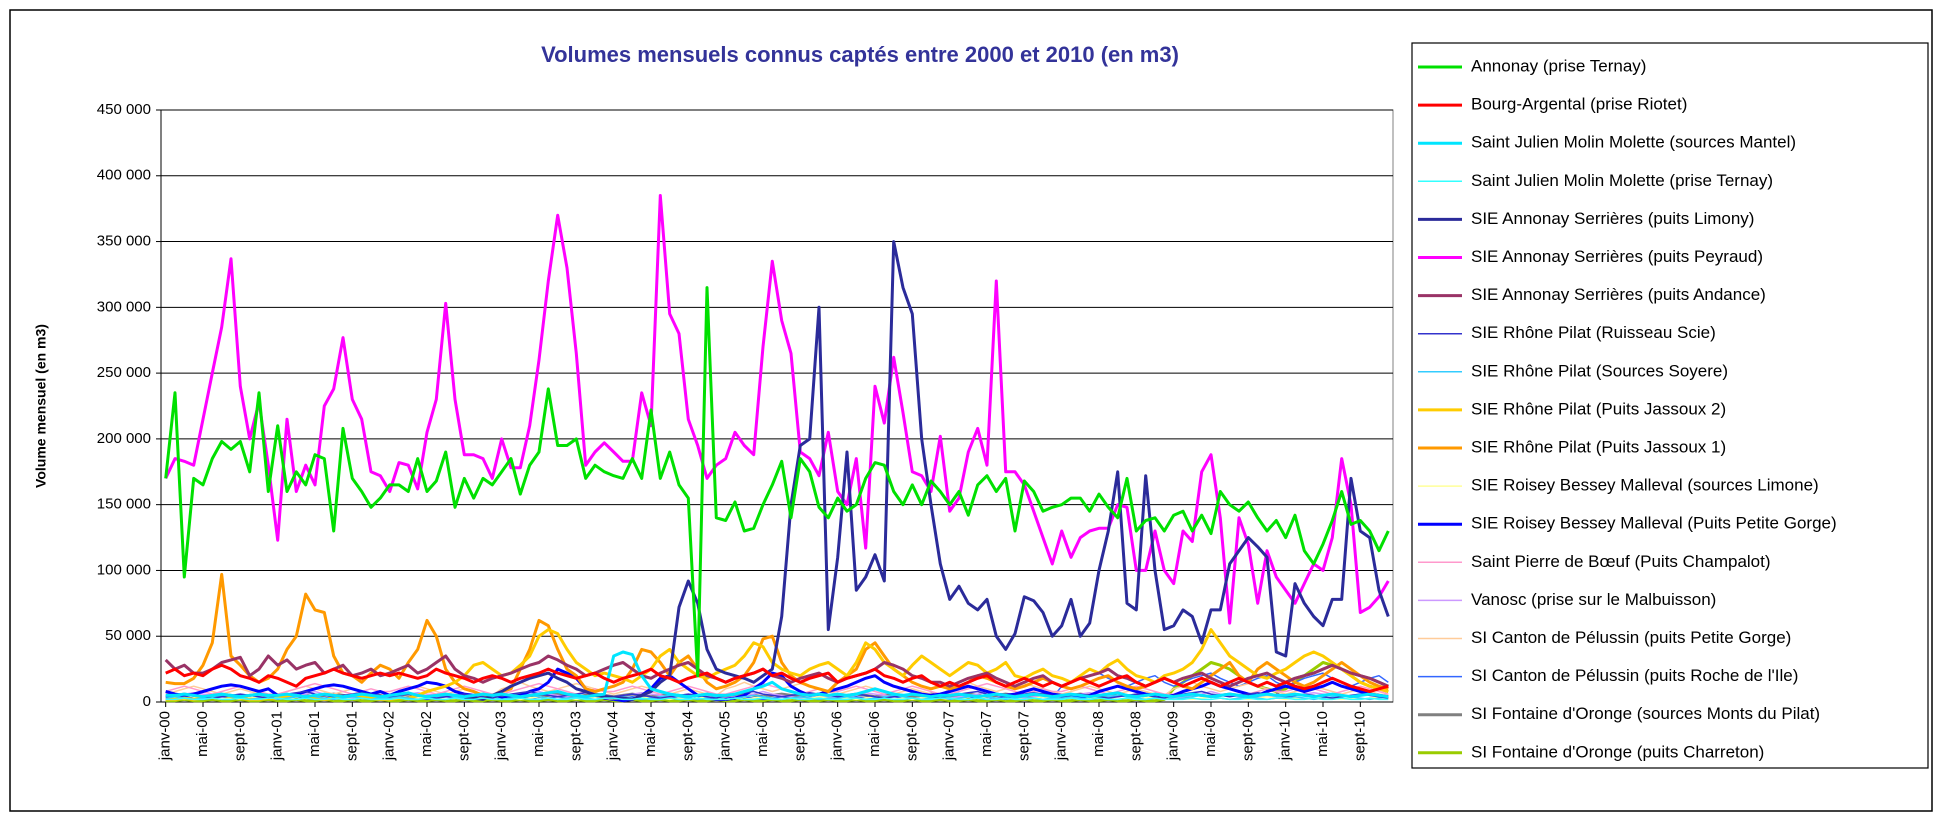  Describe the element at coordinates (1593, 332) in the screenshot. I see `legend-label: SIE Rhône Pilat (Ruisseau Scie)` at that location.